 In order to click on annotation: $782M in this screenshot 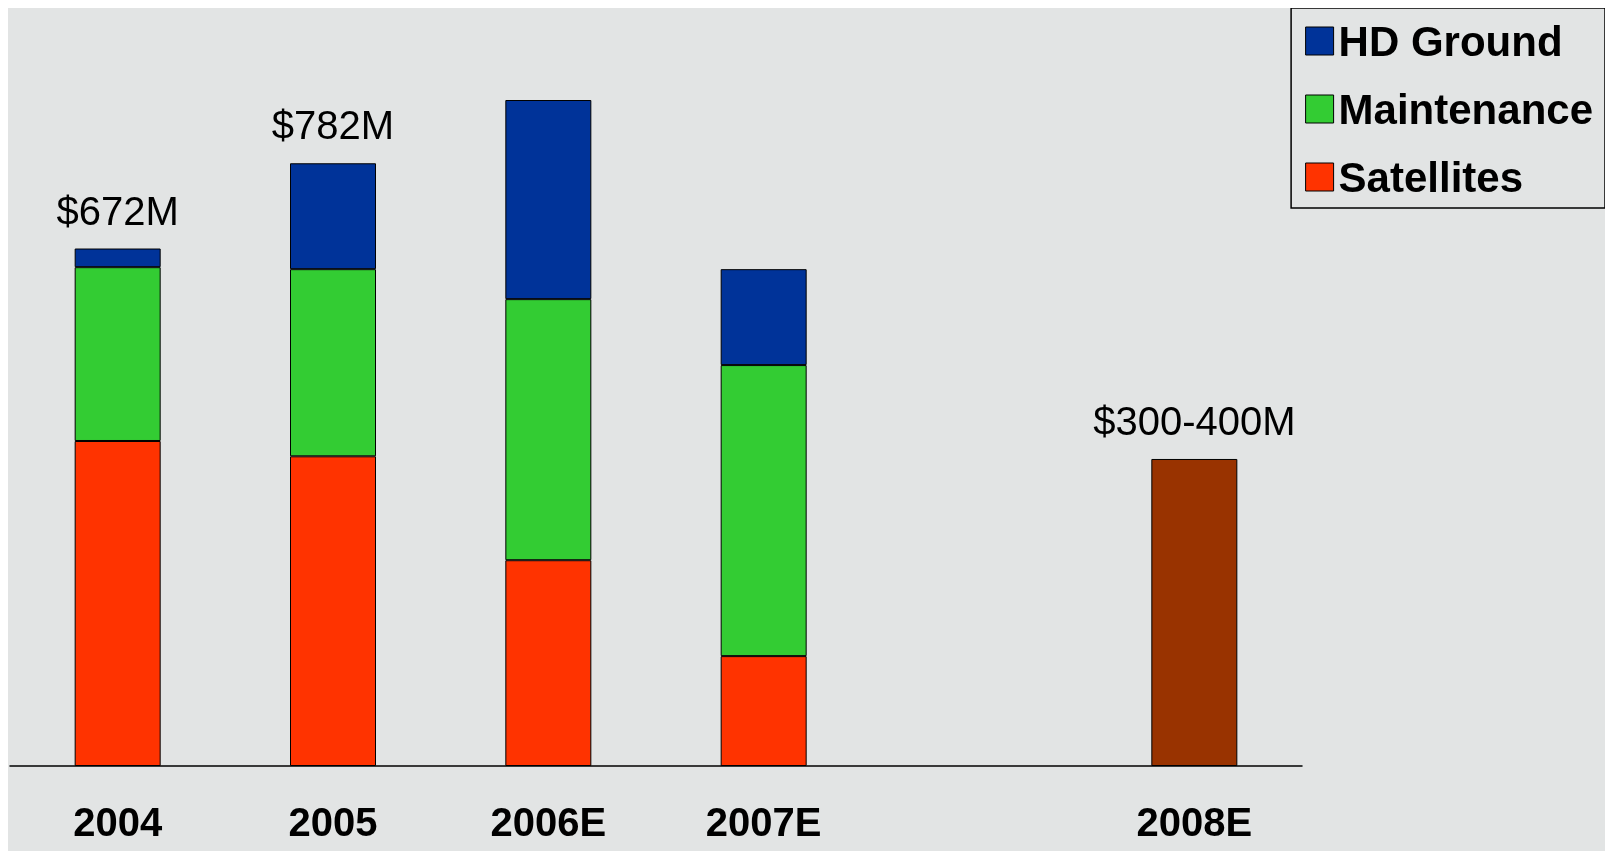, I will do `click(333, 125)`.